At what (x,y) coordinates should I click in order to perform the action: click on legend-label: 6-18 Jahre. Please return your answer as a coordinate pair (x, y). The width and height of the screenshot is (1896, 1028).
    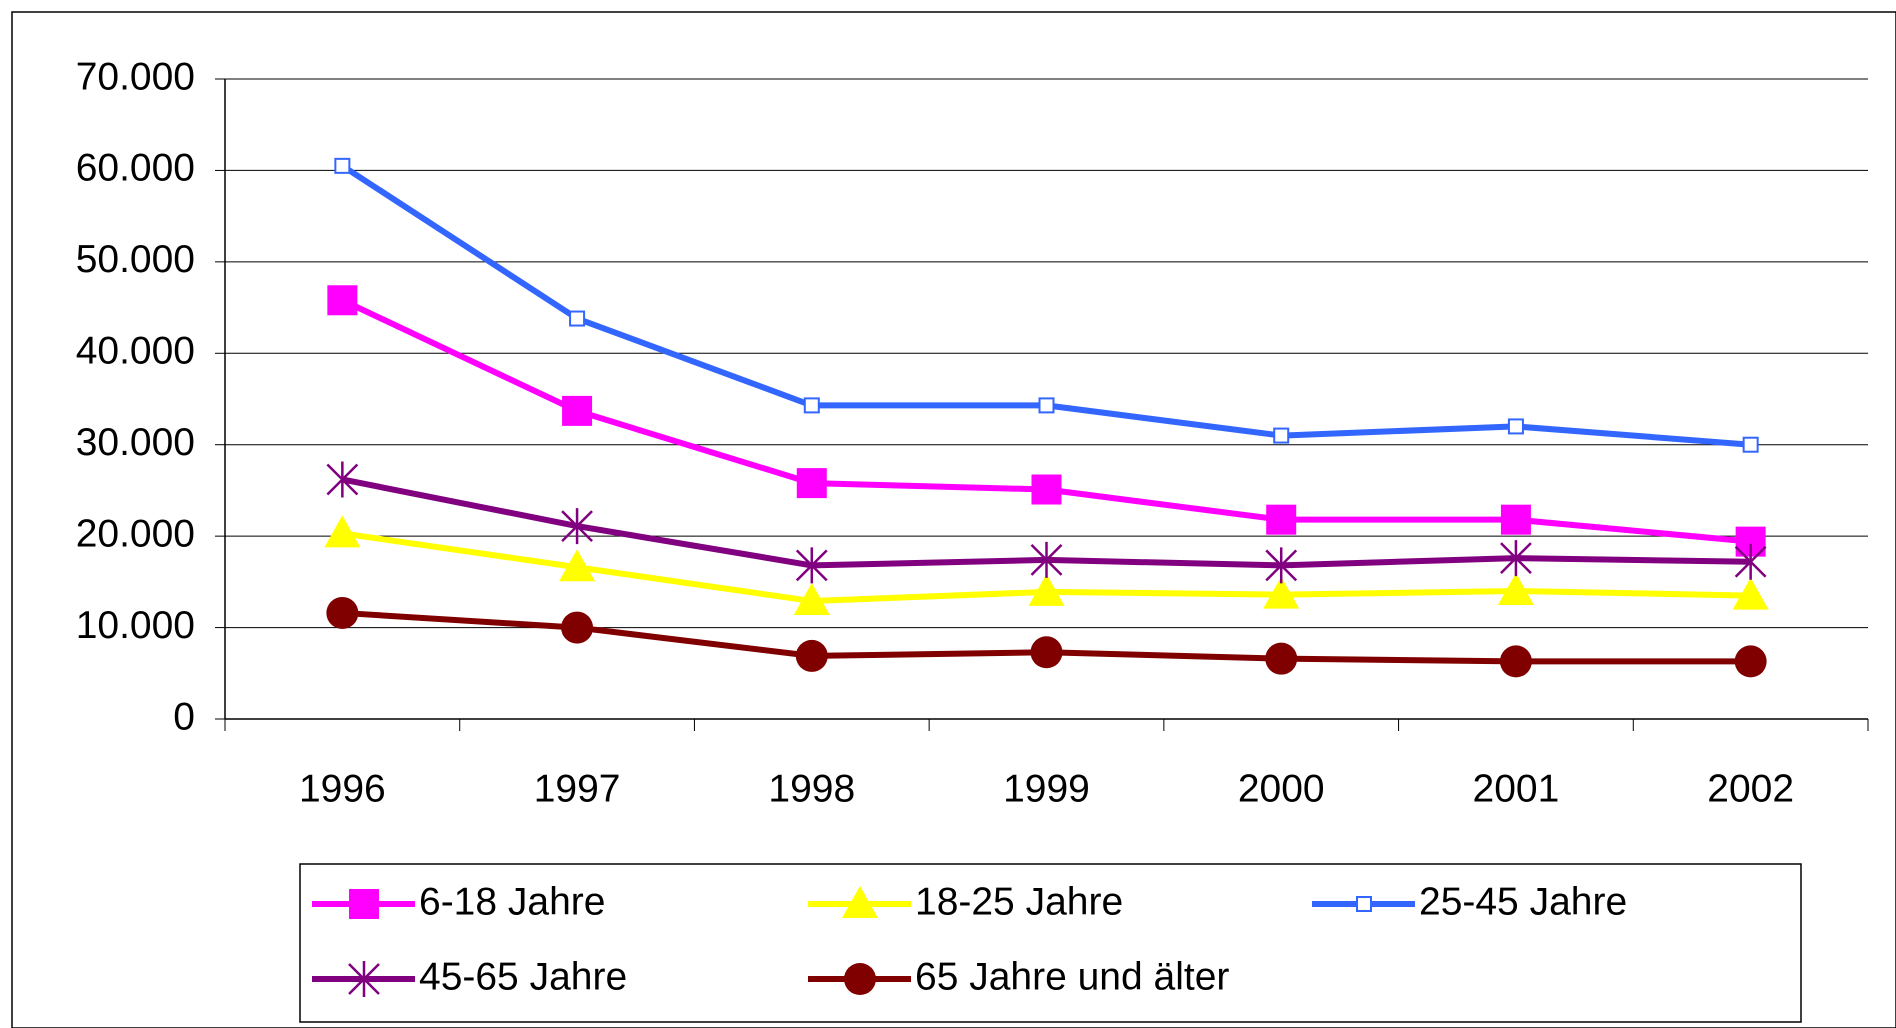
    Looking at the image, I should click on (512, 901).